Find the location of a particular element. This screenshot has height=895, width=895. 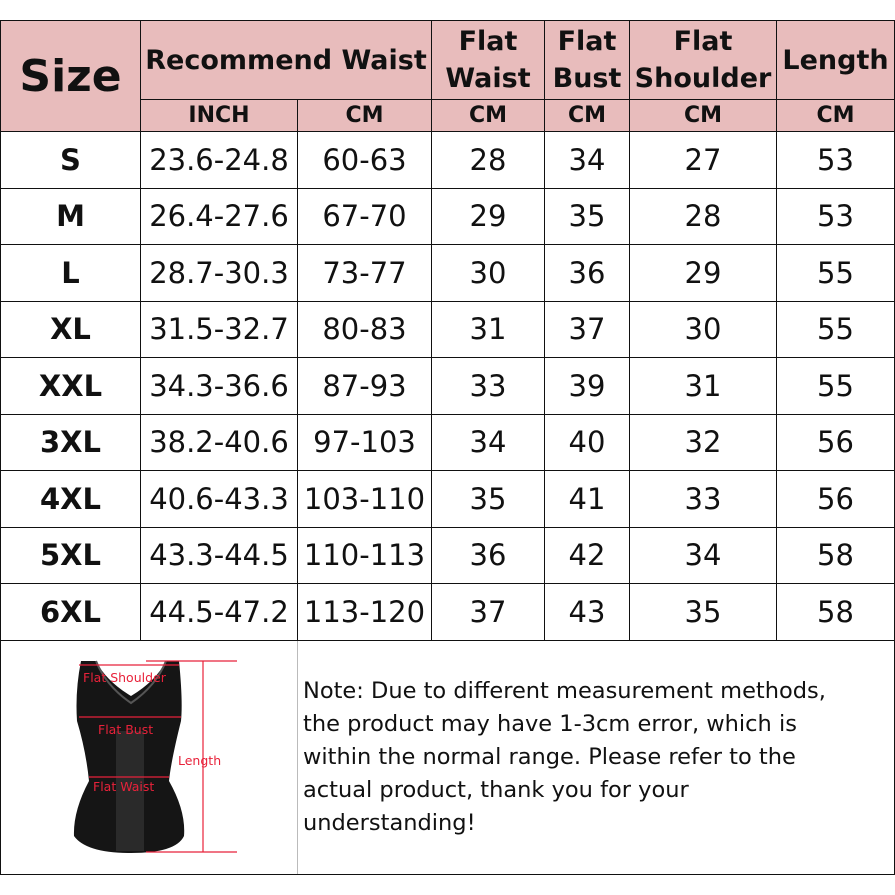

header-flat-bust: Flat Bust is located at coordinates (587, 60).